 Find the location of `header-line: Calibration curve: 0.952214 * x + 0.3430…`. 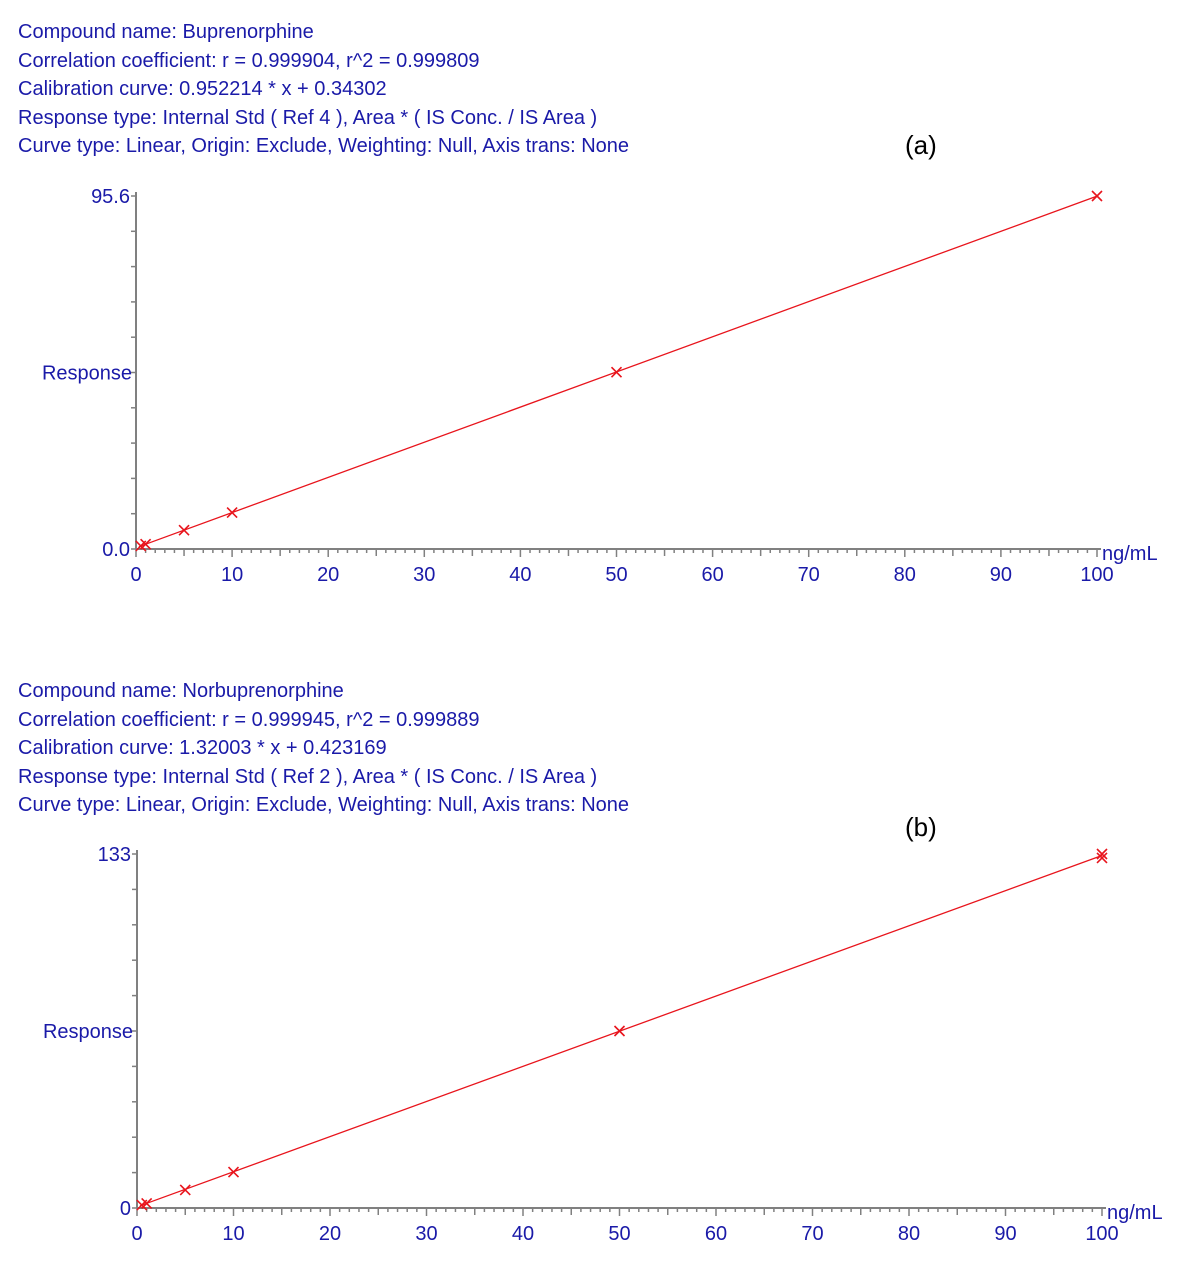

header-line: Calibration curve: 0.952214 * x + 0.3430… is located at coordinates (202, 89).